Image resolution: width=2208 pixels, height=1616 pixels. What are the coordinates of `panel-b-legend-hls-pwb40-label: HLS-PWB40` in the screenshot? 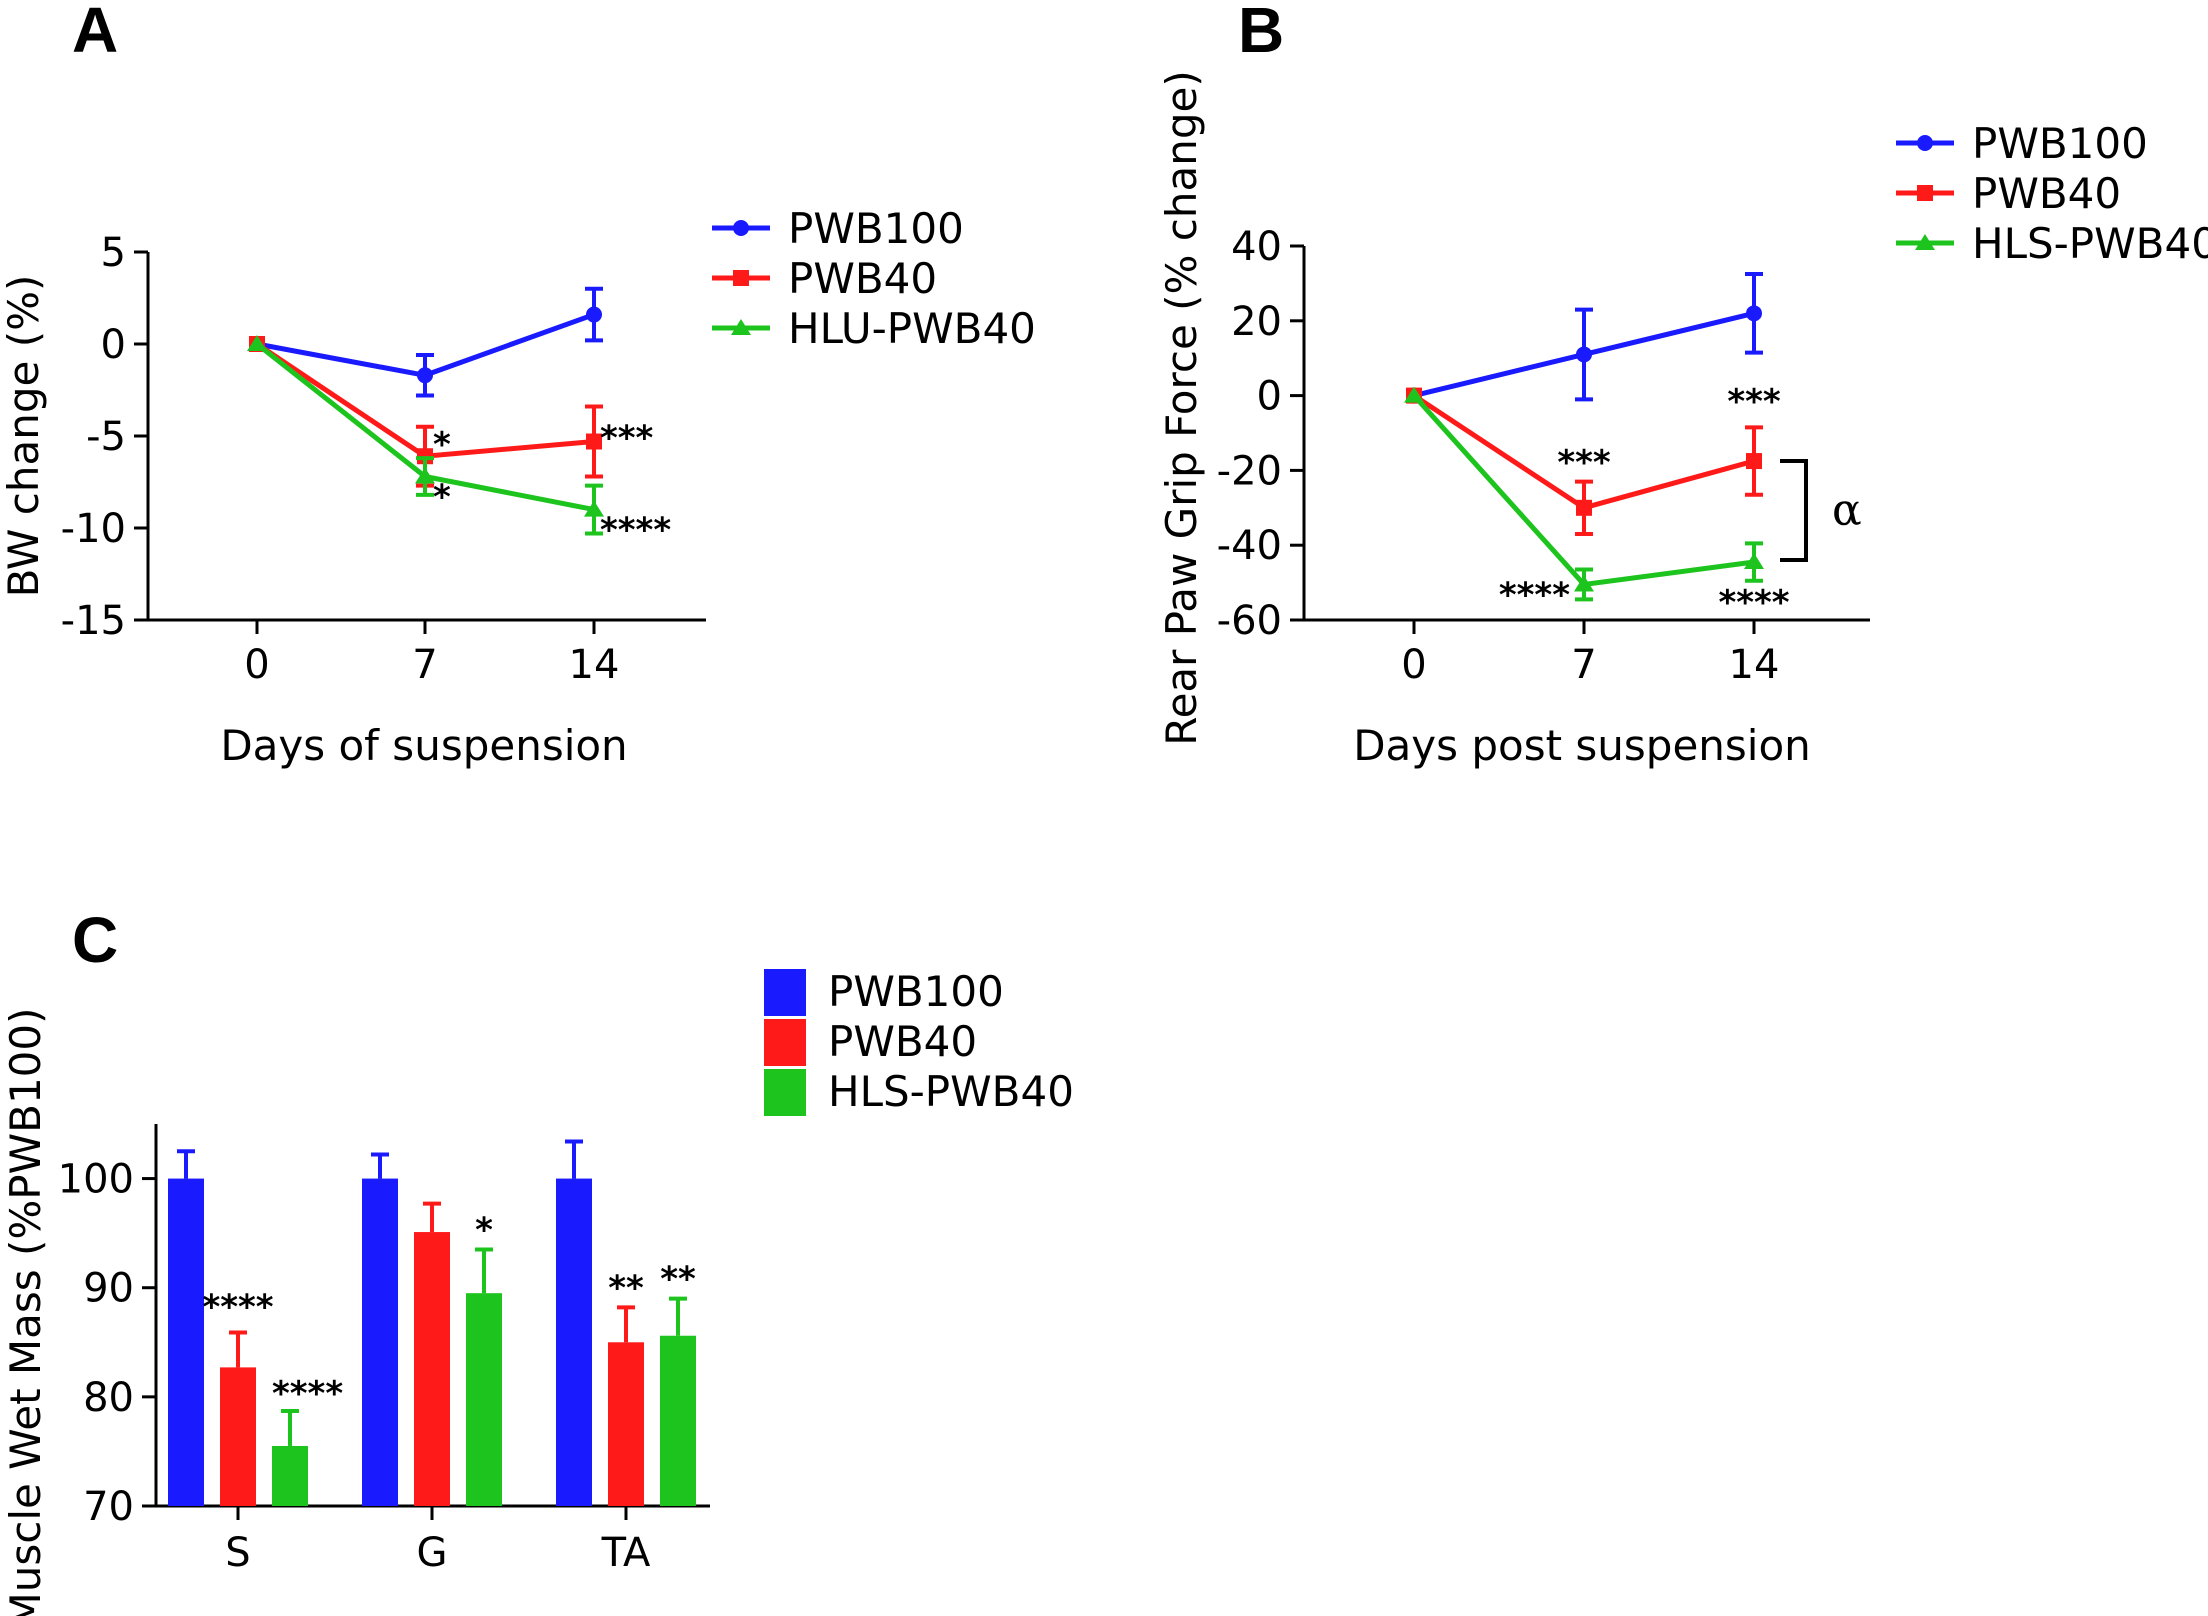 It's located at (2090, 243).